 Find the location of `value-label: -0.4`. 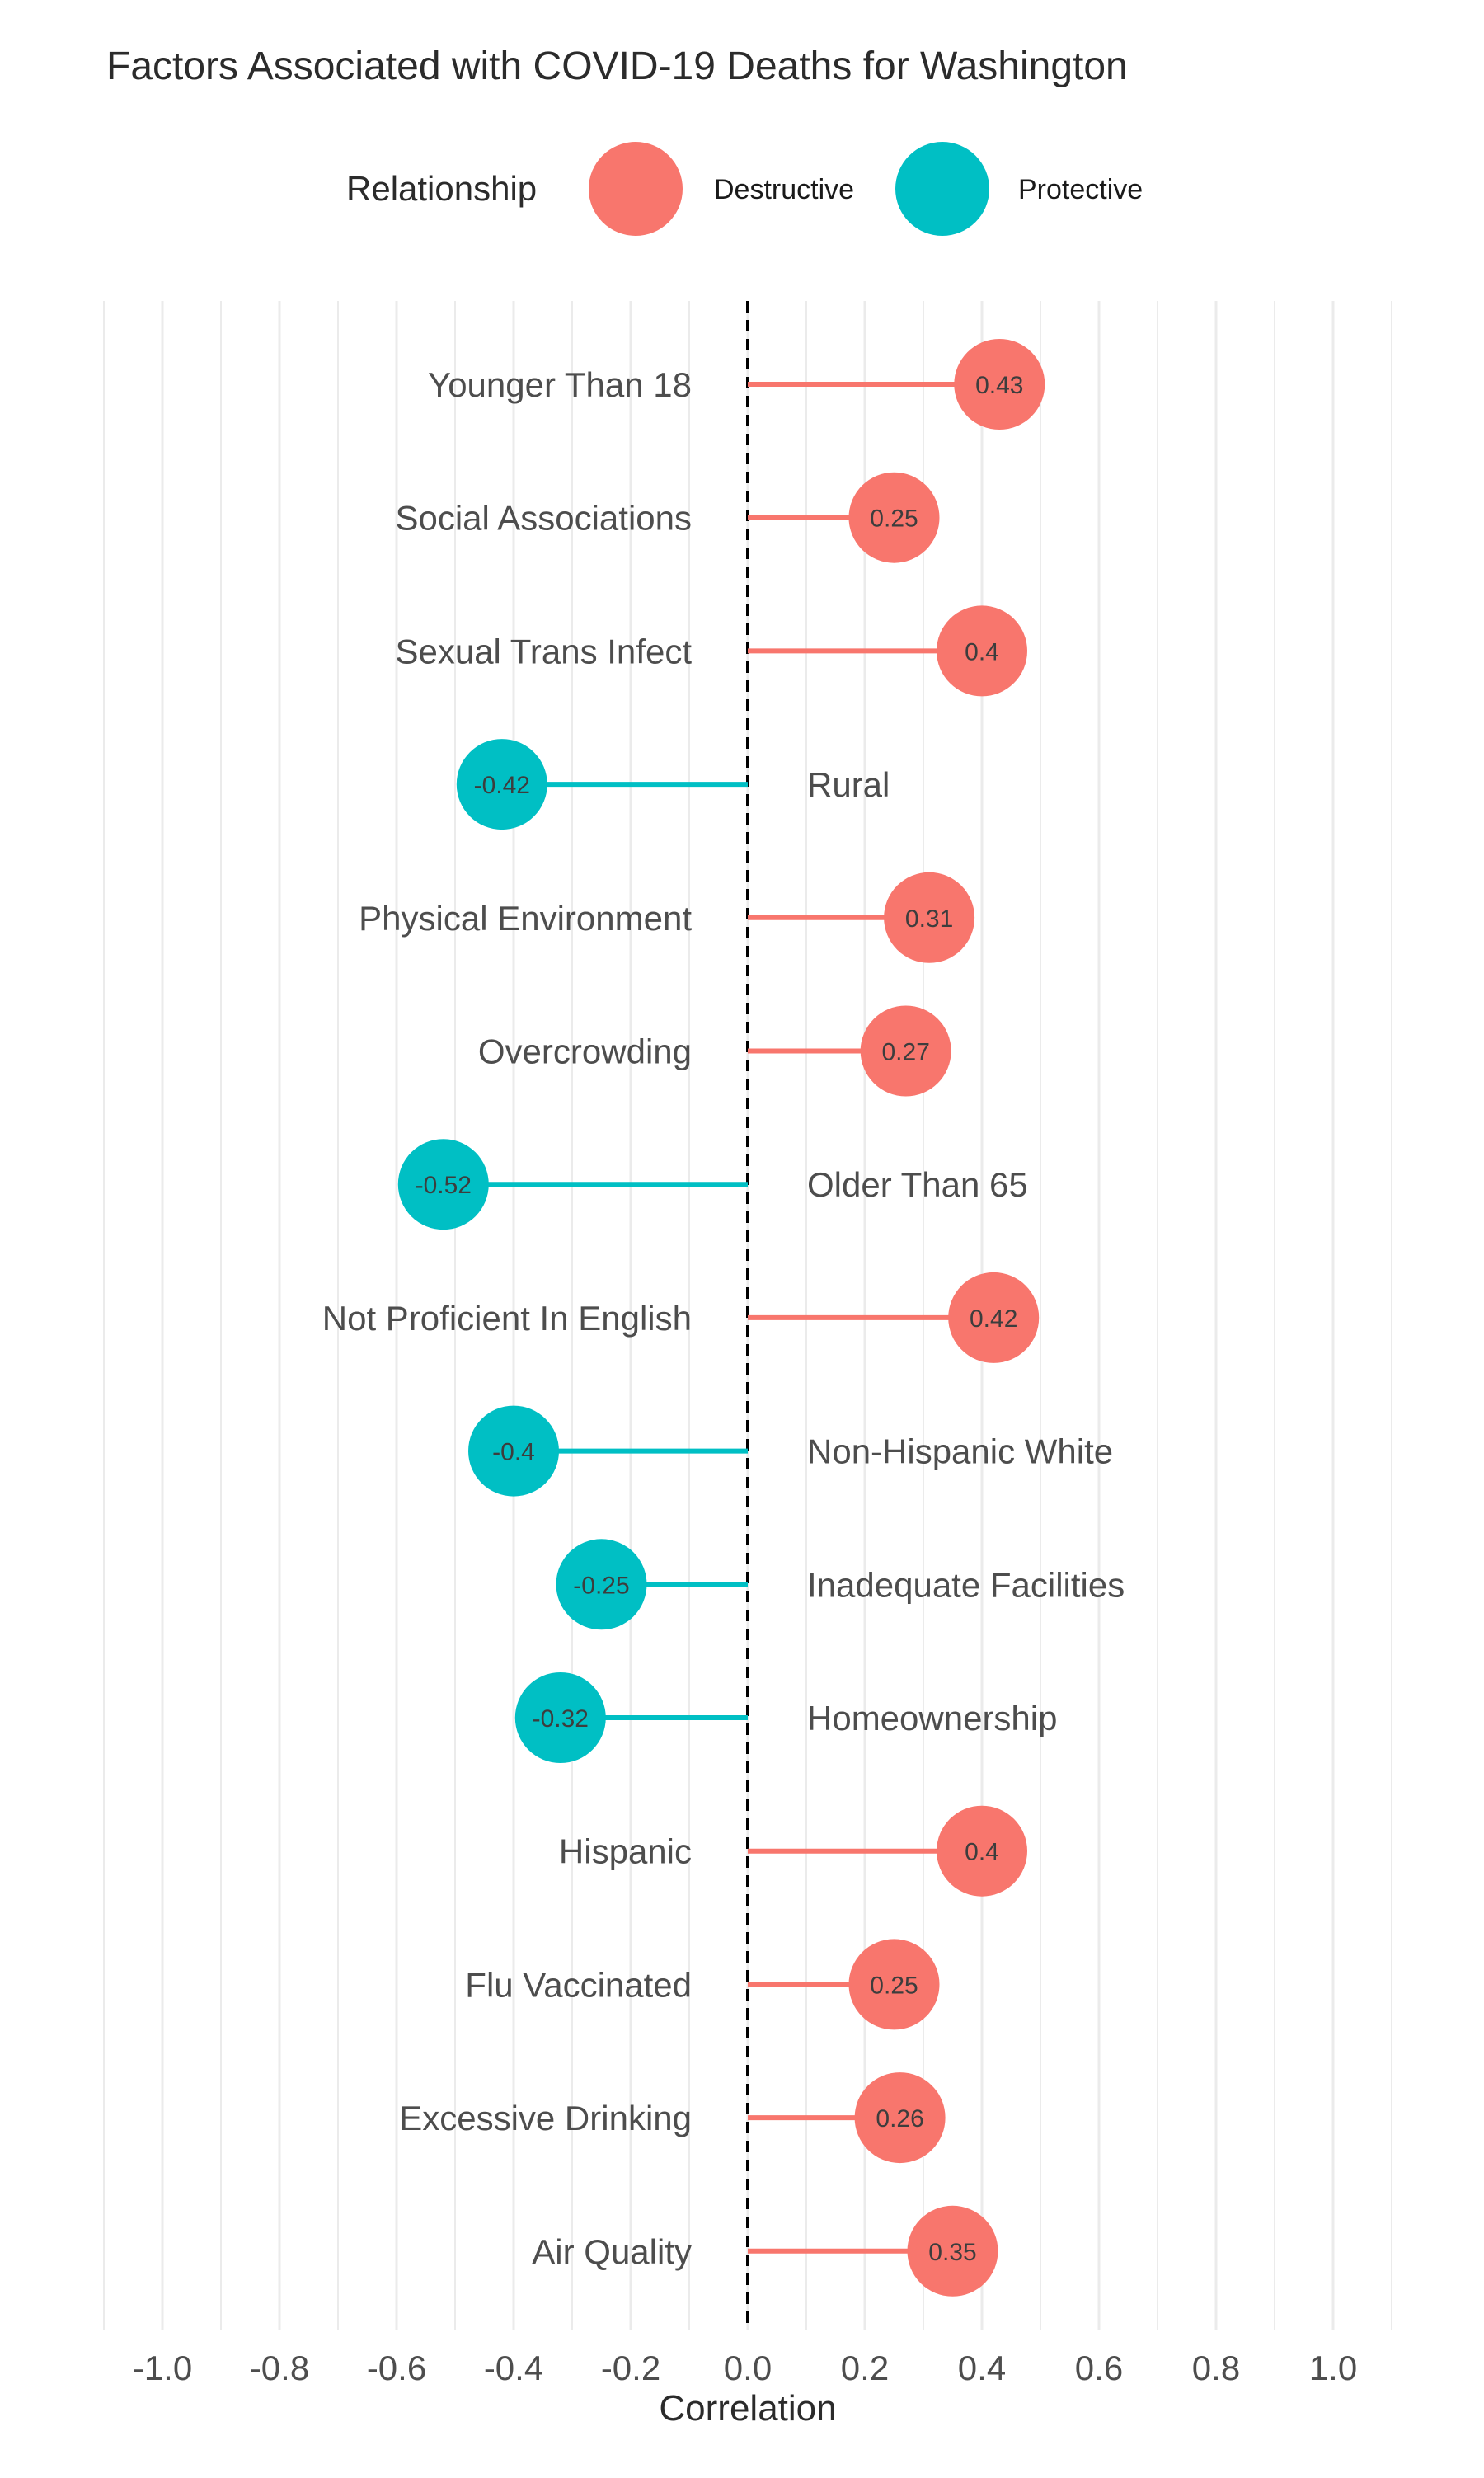

value-label: -0.4 is located at coordinates (513, 1453).